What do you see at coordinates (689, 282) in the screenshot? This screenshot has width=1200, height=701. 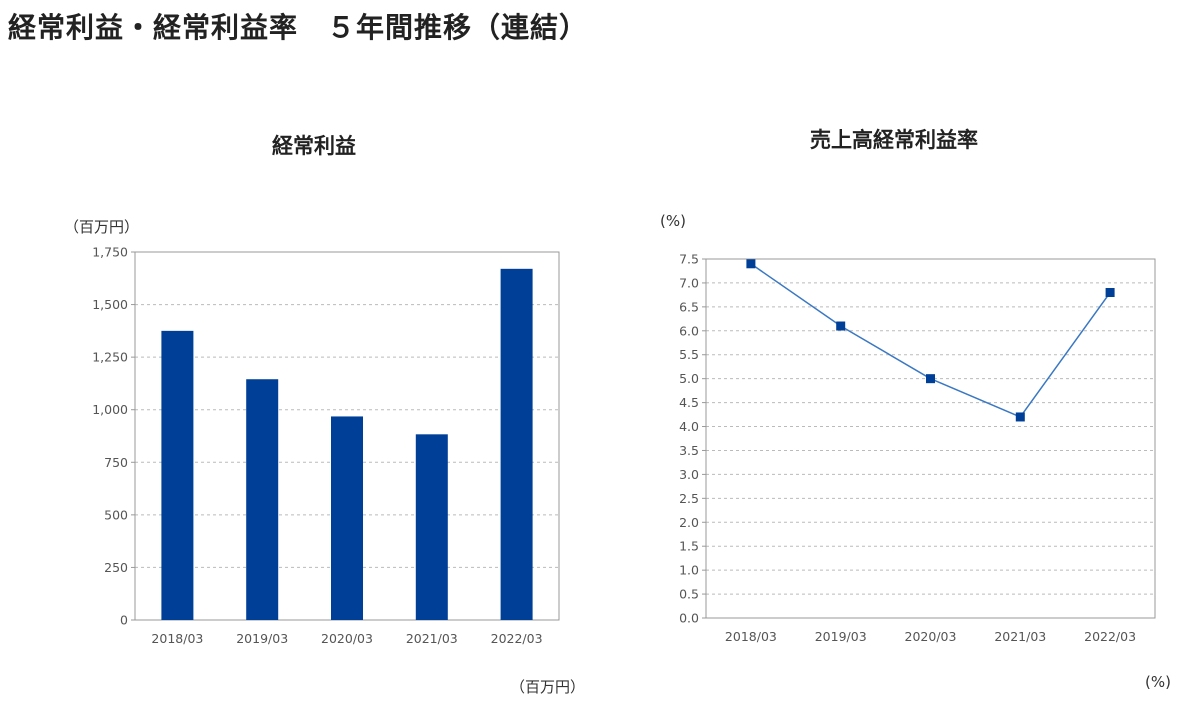 I see `line-chart-y-tick-label: 7.0` at bounding box center [689, 282].